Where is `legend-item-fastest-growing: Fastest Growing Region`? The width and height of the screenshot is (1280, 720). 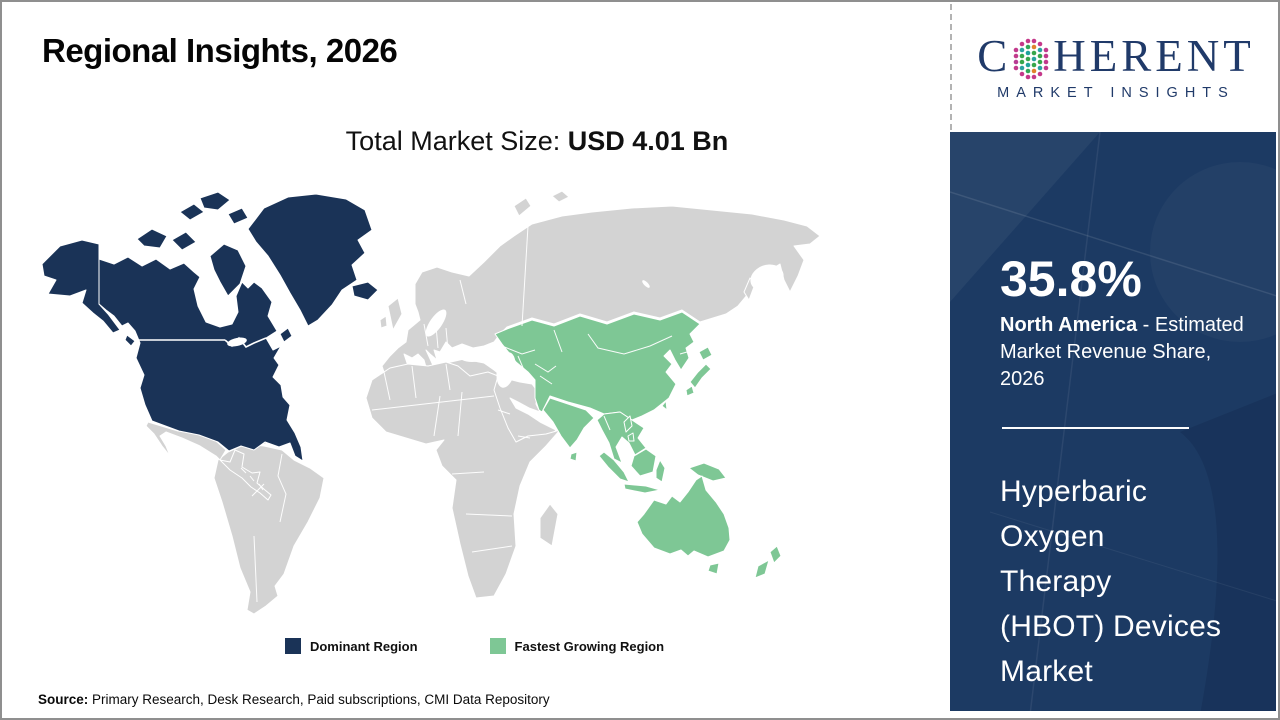 legend-item-fastest-growing: Fastest Growing Region is located at coordinates (577, 646).